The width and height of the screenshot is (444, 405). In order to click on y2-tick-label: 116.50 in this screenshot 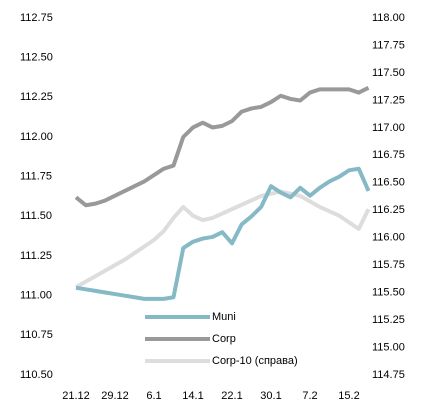, I will do `click(388, 183)`.